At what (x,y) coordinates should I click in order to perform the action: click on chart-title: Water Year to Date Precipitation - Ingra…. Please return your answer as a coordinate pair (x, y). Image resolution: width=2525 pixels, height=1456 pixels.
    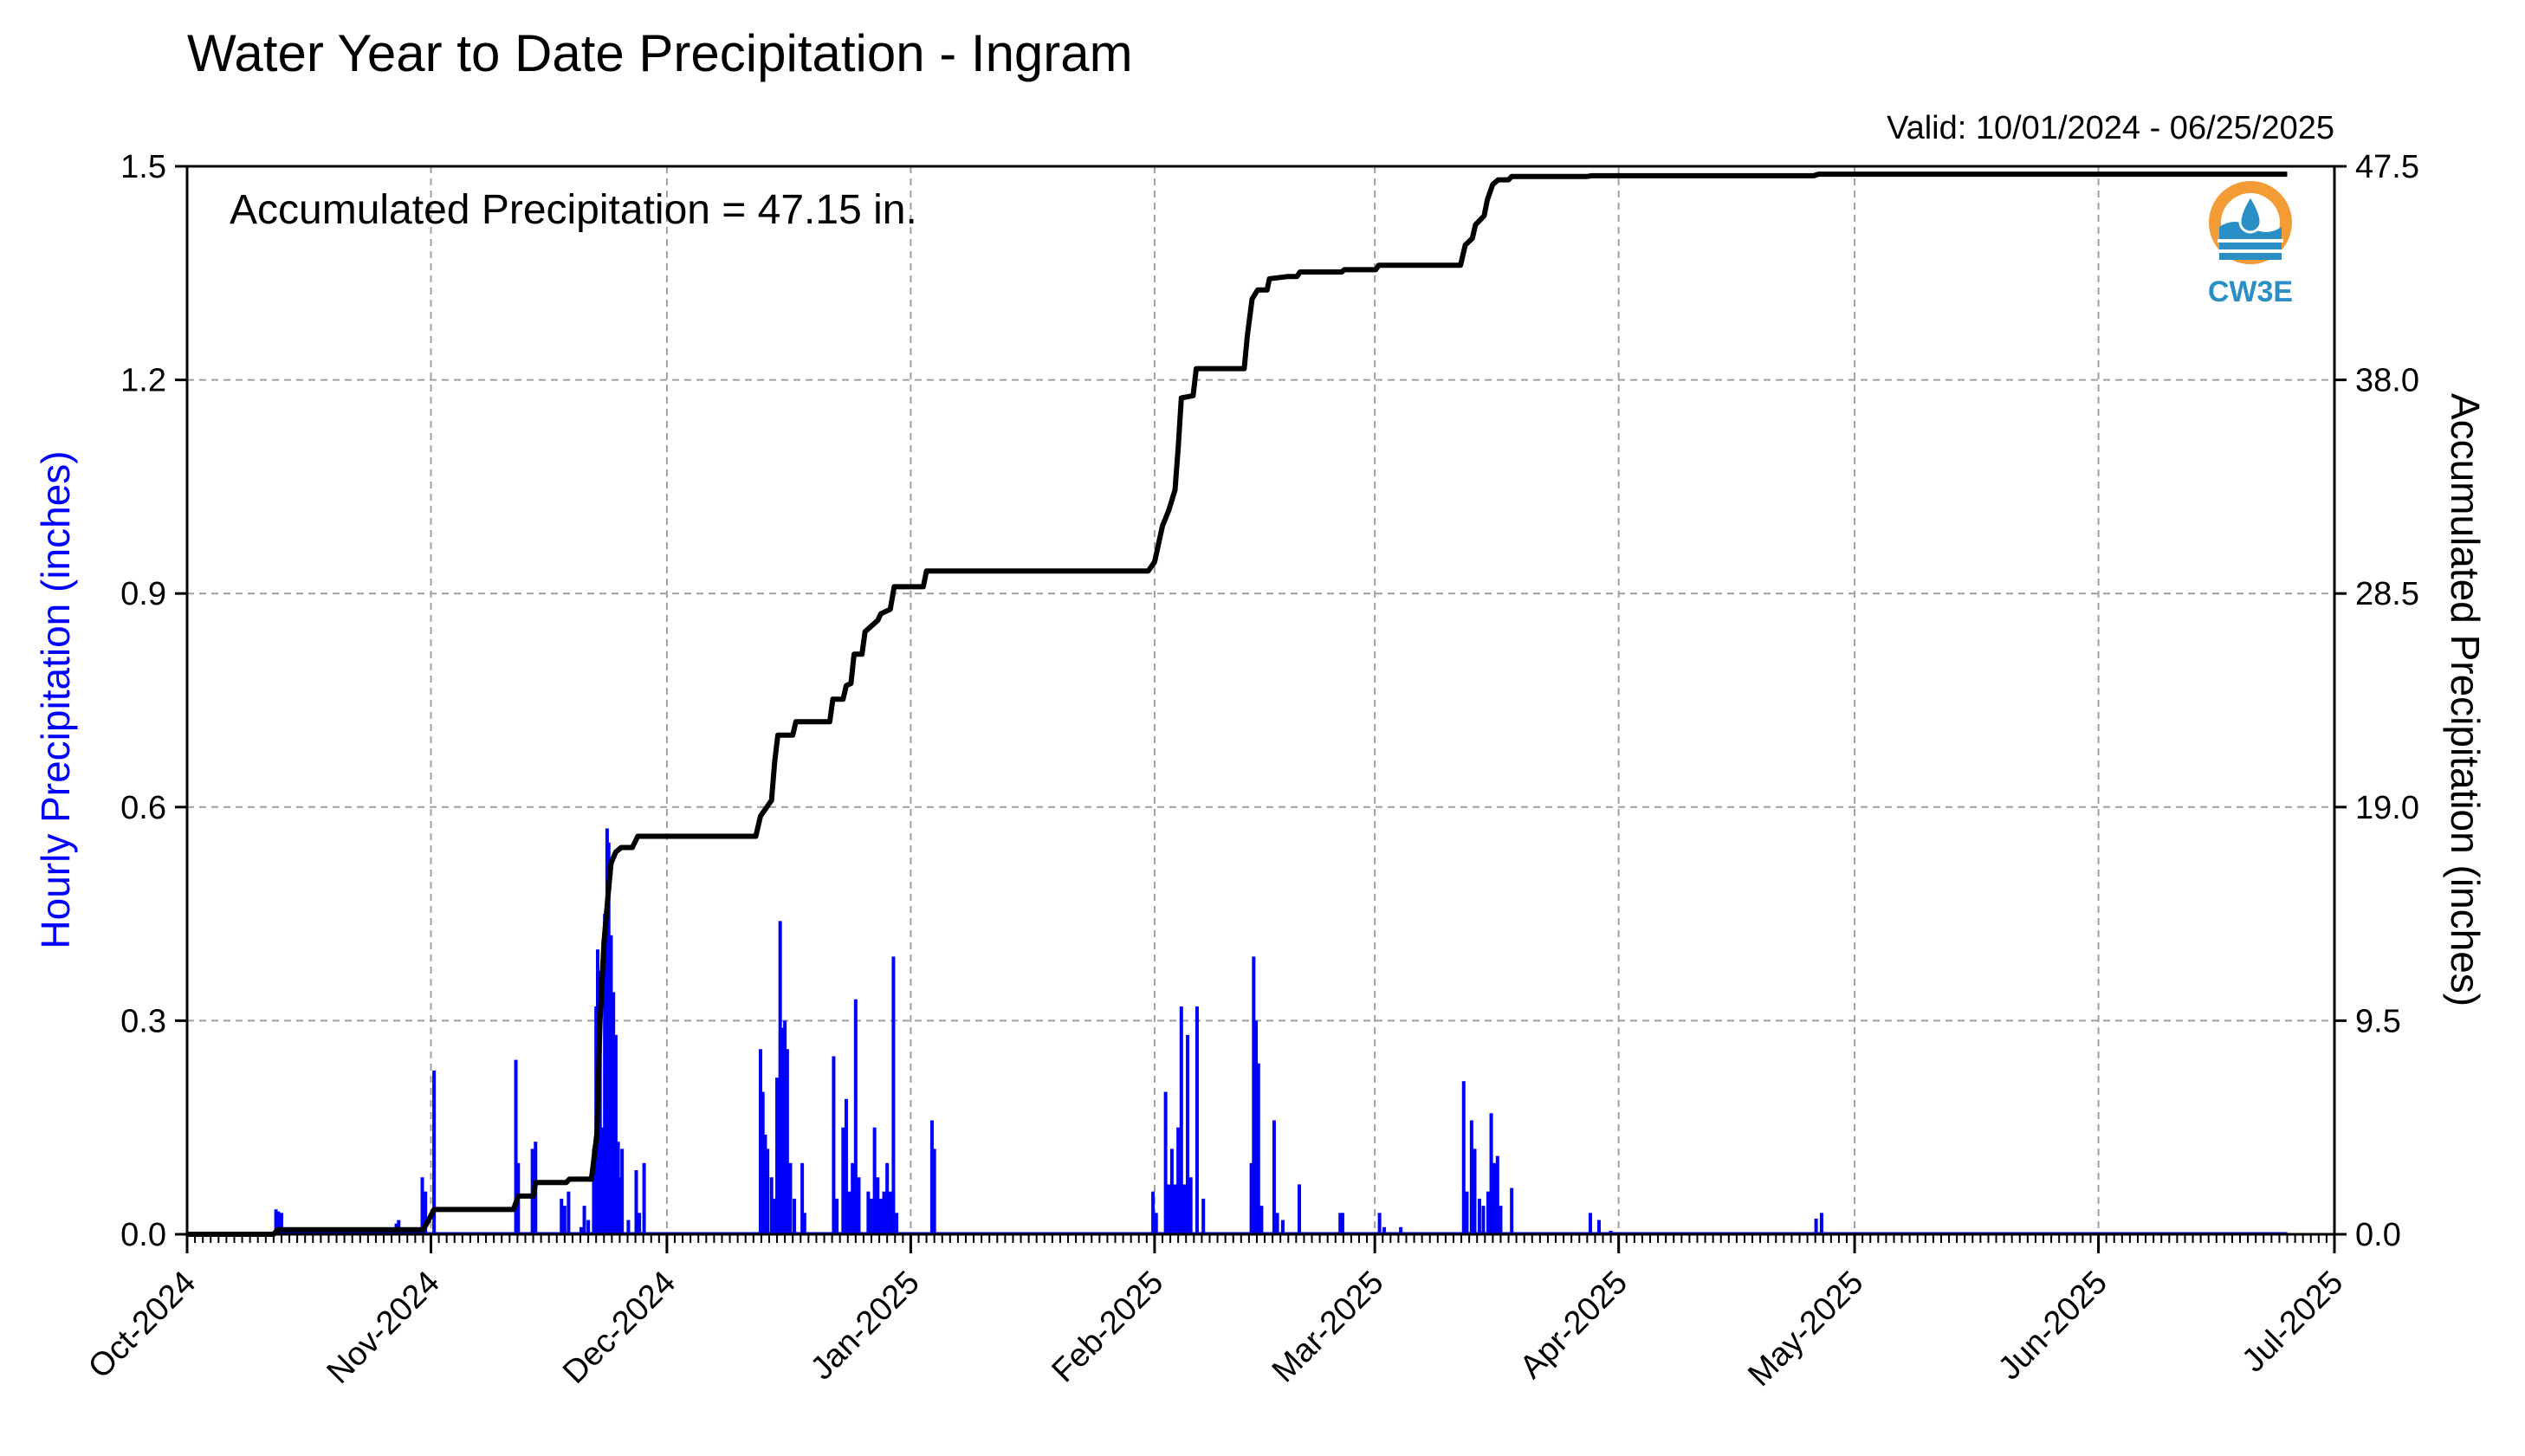
    Looking at the image, I should click on (660, 53).